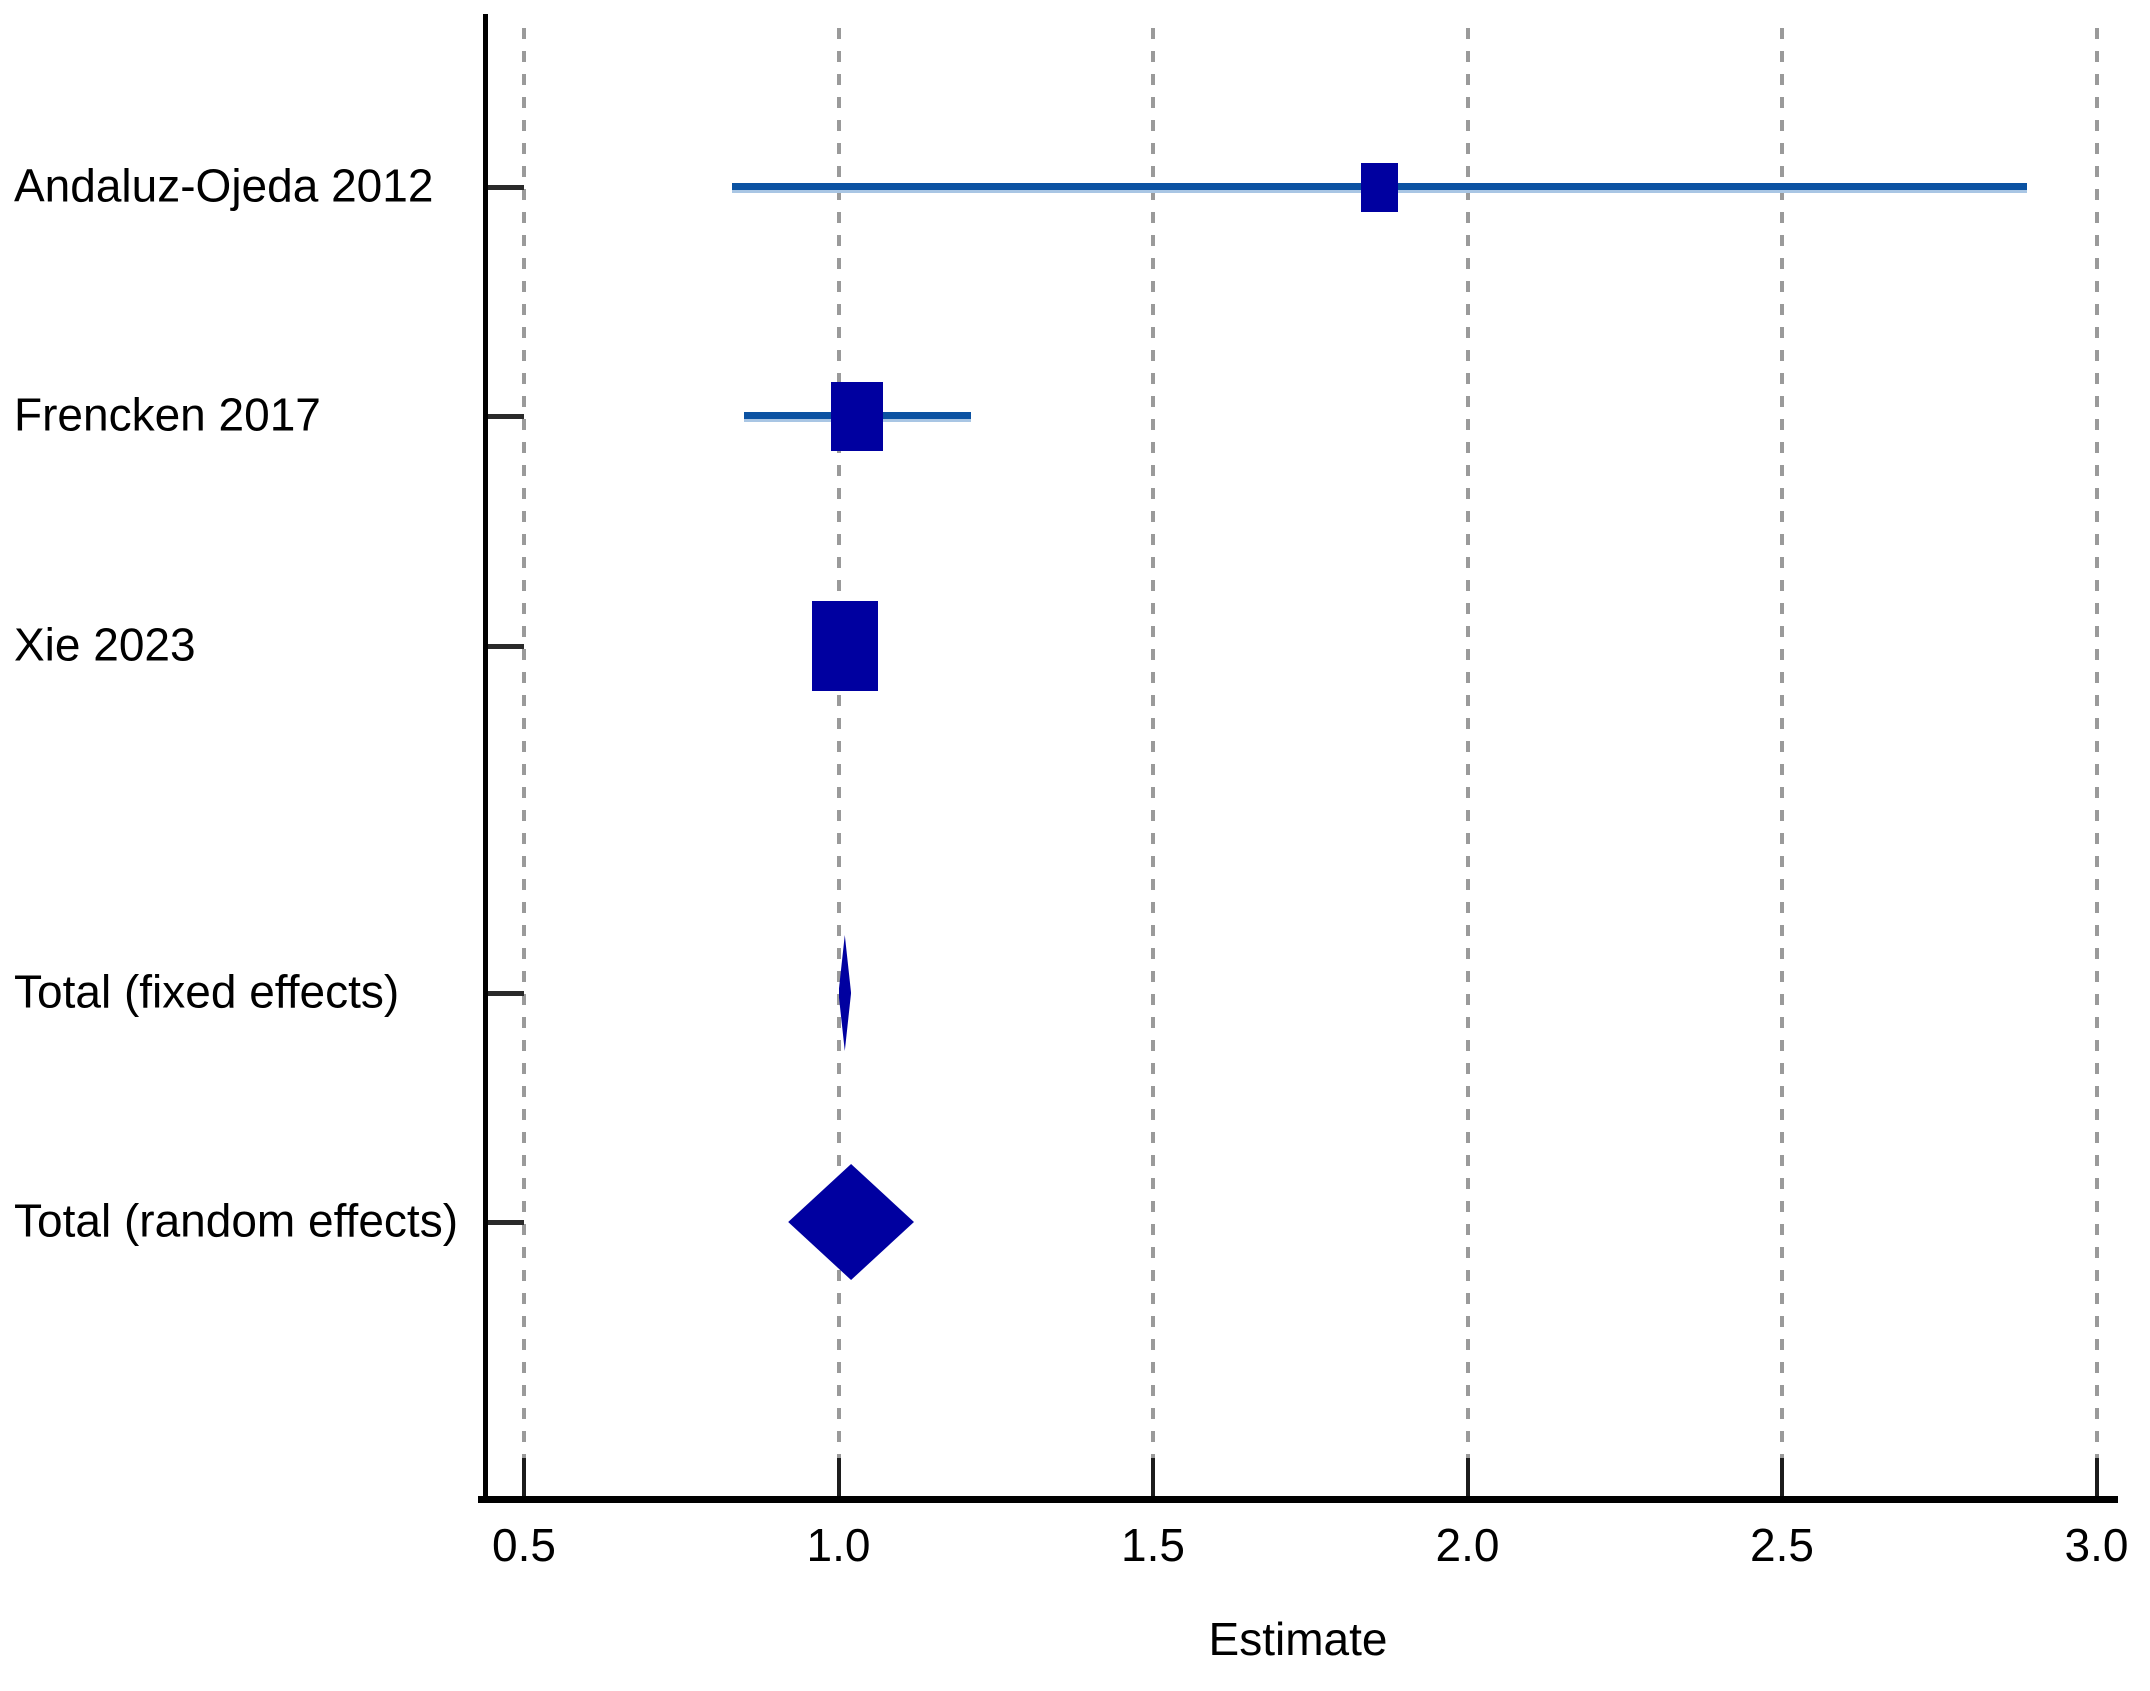 The width and height of the screenshot is (2150, 1691). I want to click on x-tick-label: 0.5, so click(524, 1545).